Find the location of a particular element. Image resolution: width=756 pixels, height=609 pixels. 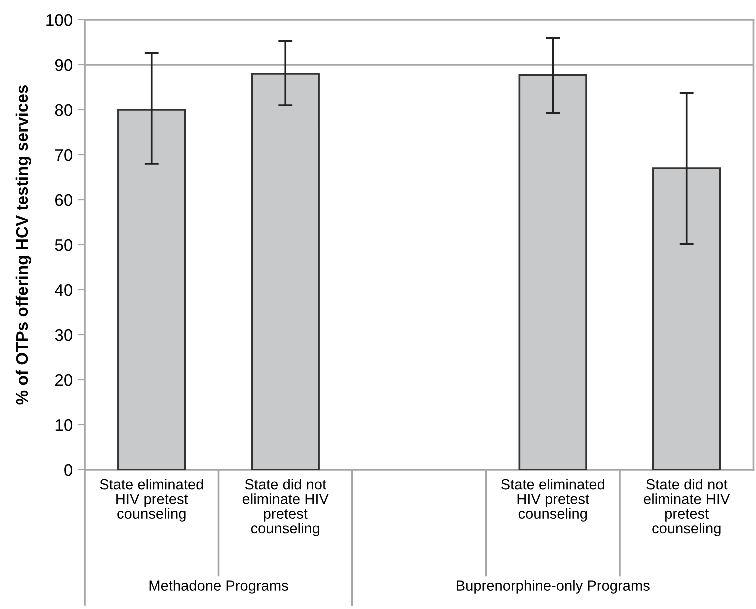

y-tick-label: 10 is located at coordinates (64, 425).